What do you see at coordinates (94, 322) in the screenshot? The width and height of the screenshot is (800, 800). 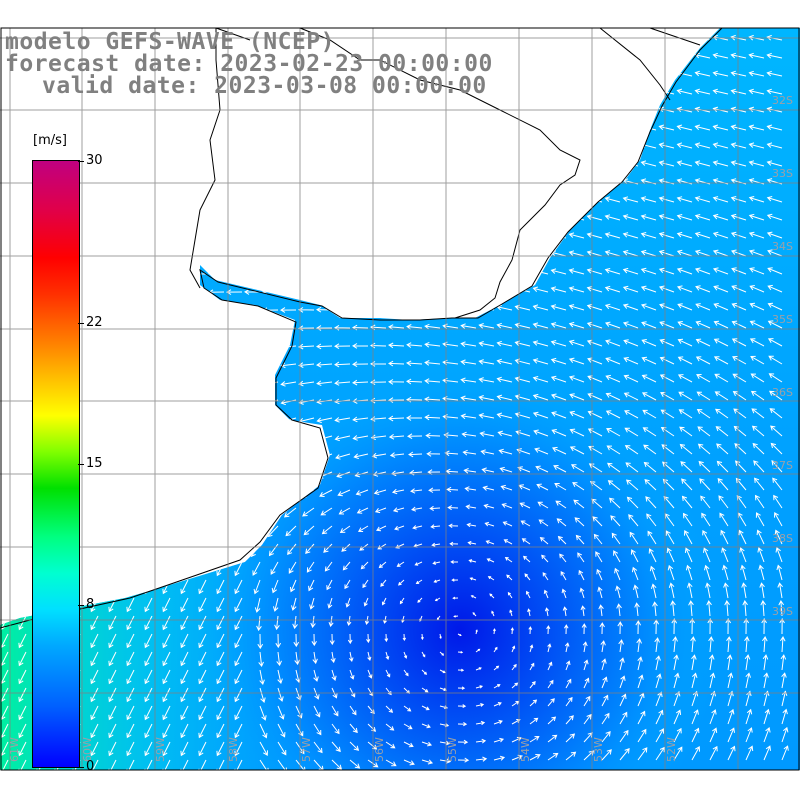 I see `colorbar-tick-label: 22` at bounding box center [94, 322].